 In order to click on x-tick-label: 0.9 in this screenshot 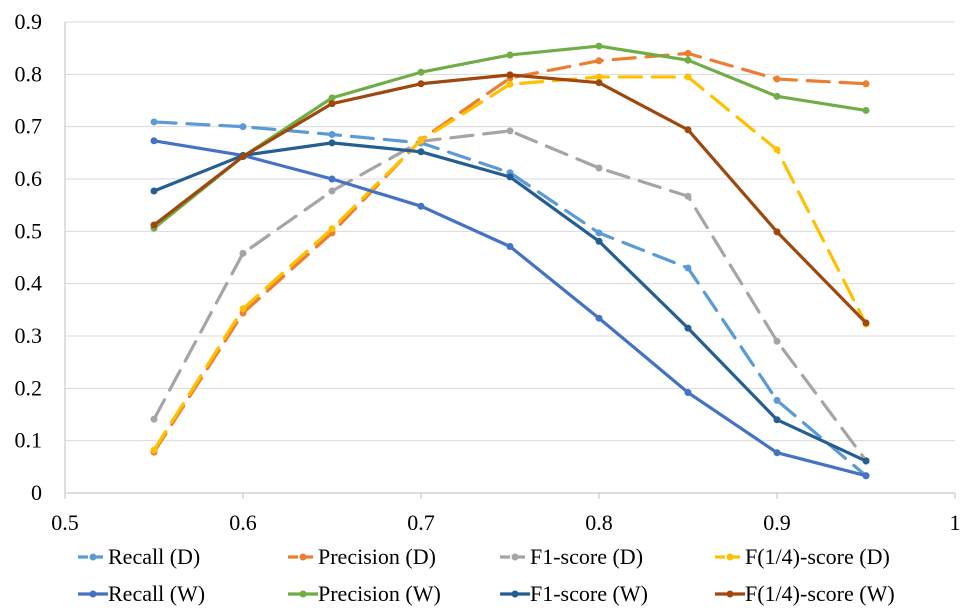, I will do `click(777, 522)`.